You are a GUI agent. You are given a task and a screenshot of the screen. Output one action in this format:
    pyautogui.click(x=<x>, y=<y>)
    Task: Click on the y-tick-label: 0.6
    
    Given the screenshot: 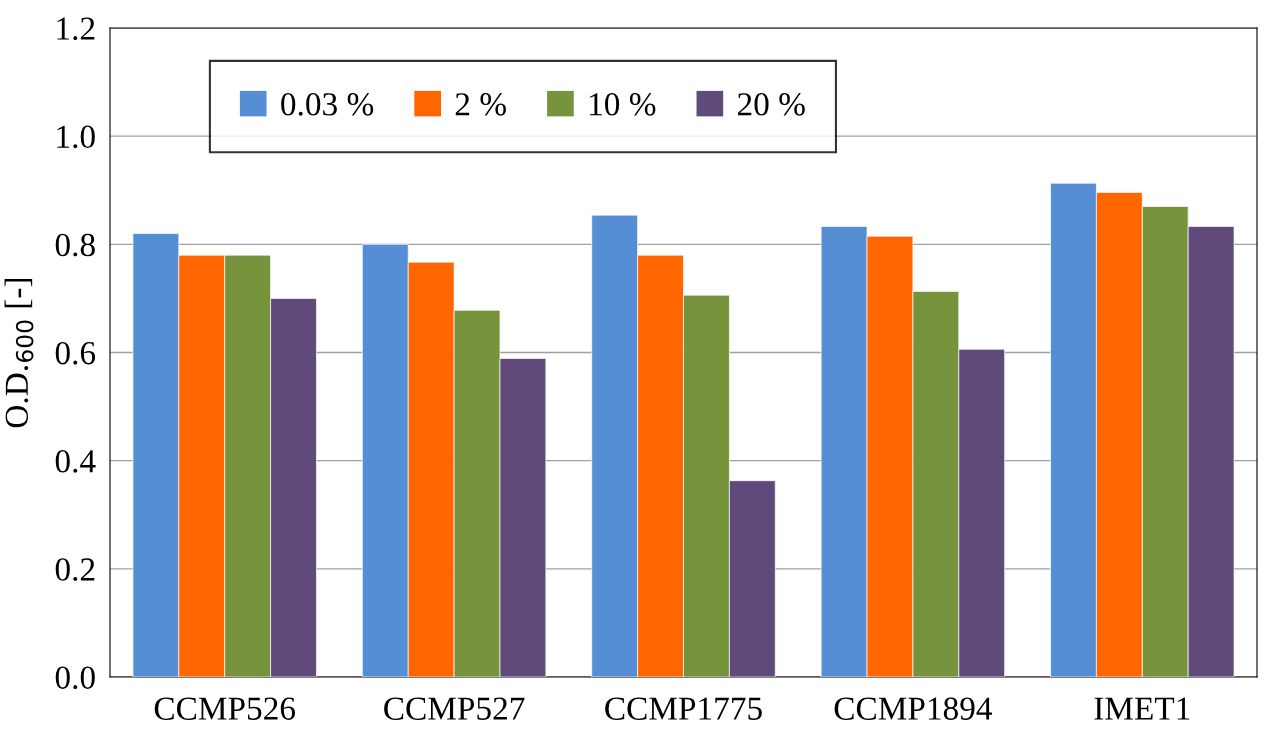 What is the action you would take?
    pyautogui.click(x=75, y=353)
    